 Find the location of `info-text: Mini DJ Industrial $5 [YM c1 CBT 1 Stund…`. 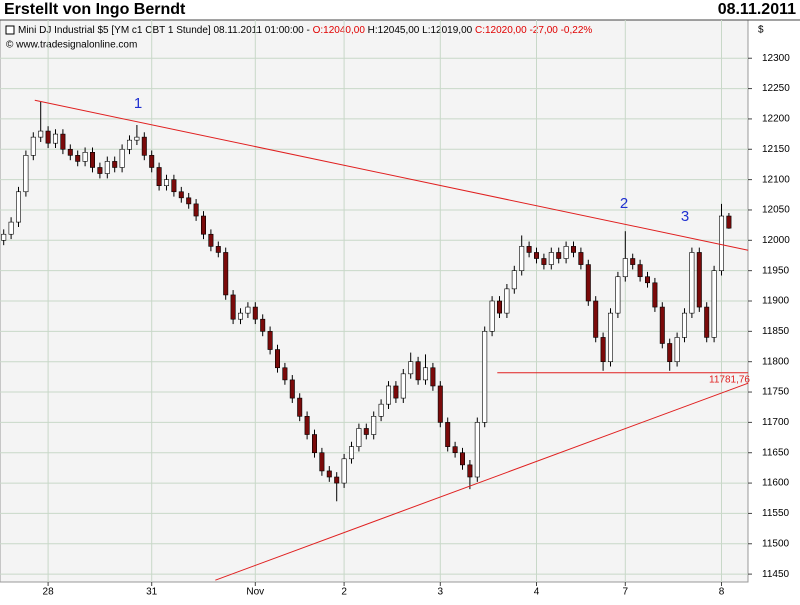

info-text: Mini DJ Industrial $5 [YM c1 CBT 1 Stund… is located at coordinates (165, 30).